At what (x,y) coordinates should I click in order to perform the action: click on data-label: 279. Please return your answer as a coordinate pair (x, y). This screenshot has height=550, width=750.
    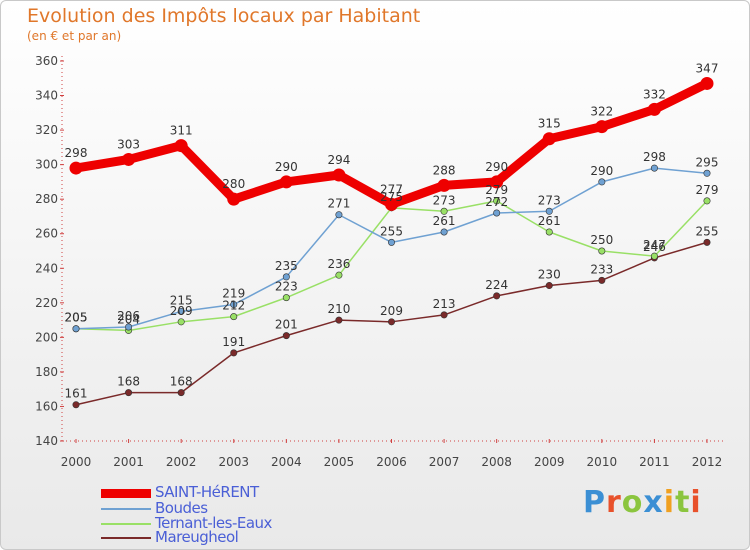
    Looking at the image, I should click on (496, 190).